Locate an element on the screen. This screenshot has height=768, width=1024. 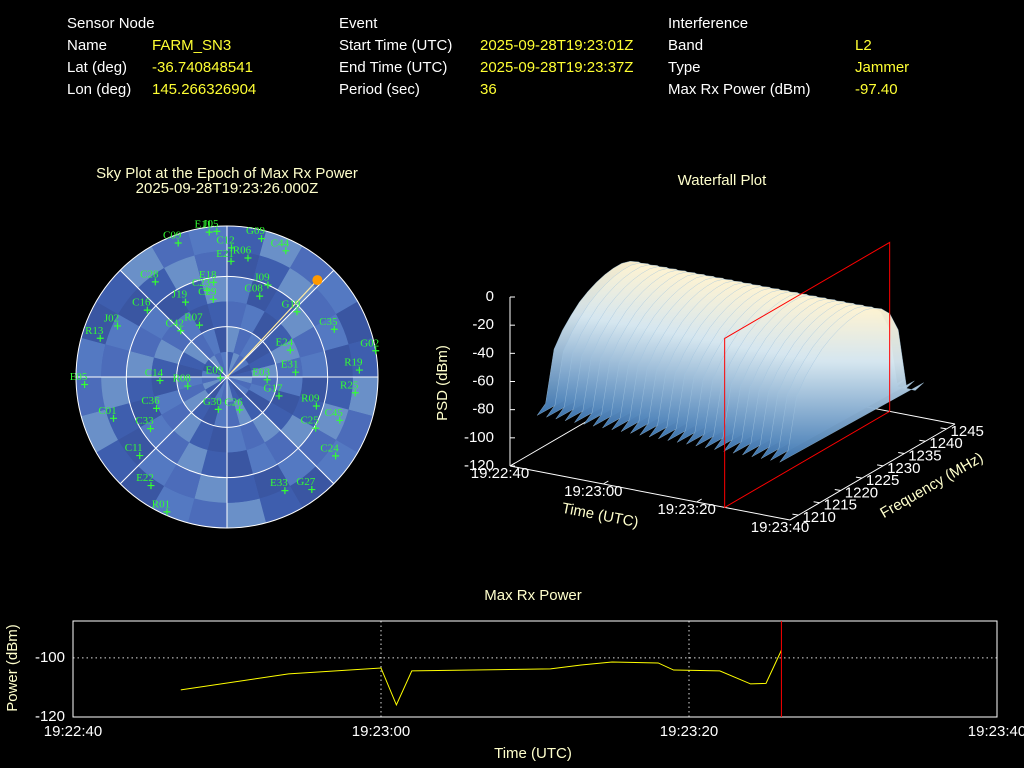
y-tick-label: -120 is located at coordinates (50, 716).